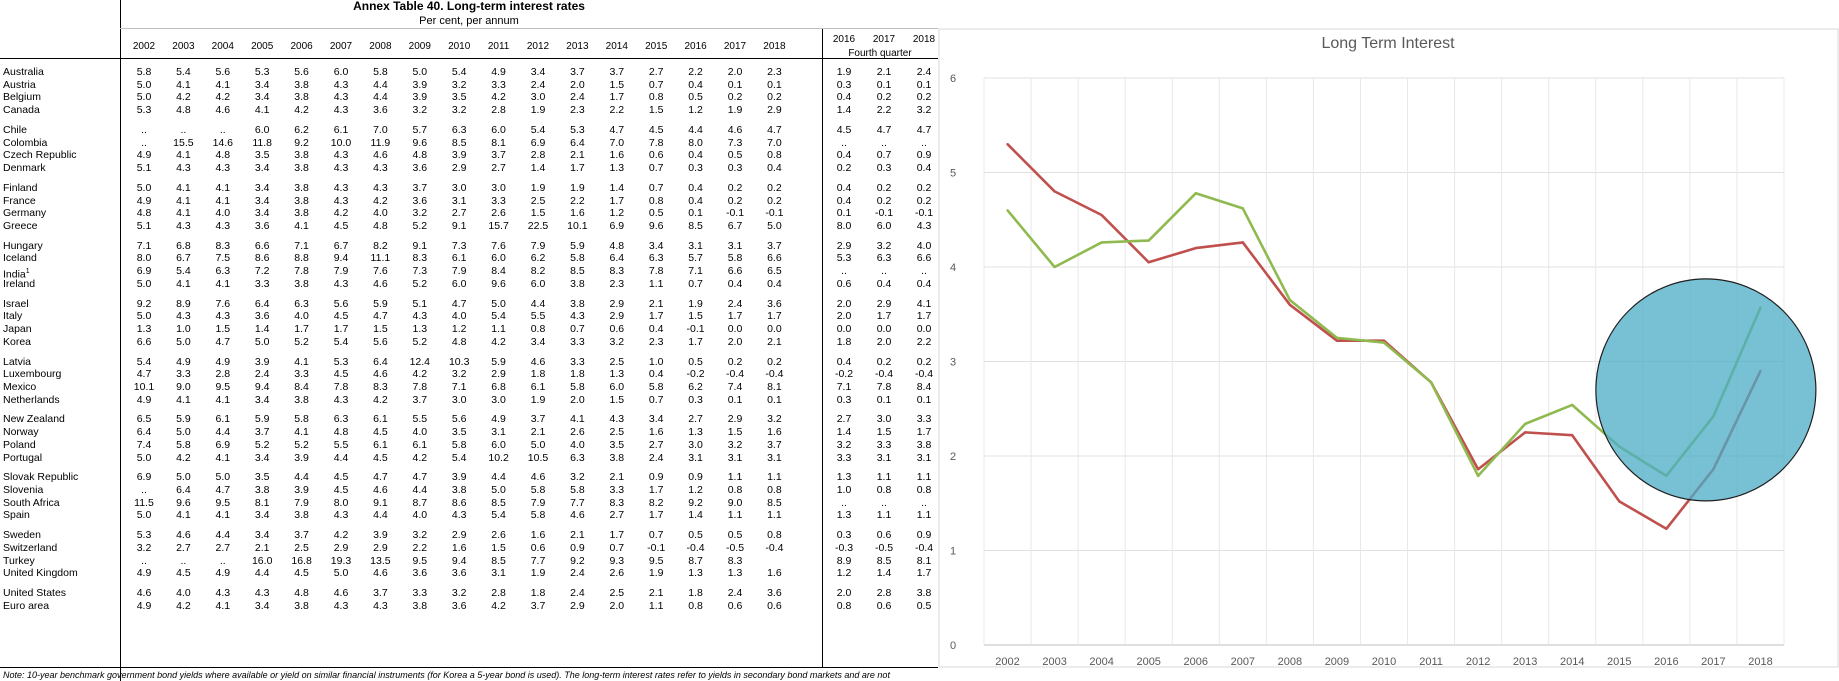  Describe the element at coordinates (924, 329) in the screenshot. I see `quarter-cell: 0.0` at that location.